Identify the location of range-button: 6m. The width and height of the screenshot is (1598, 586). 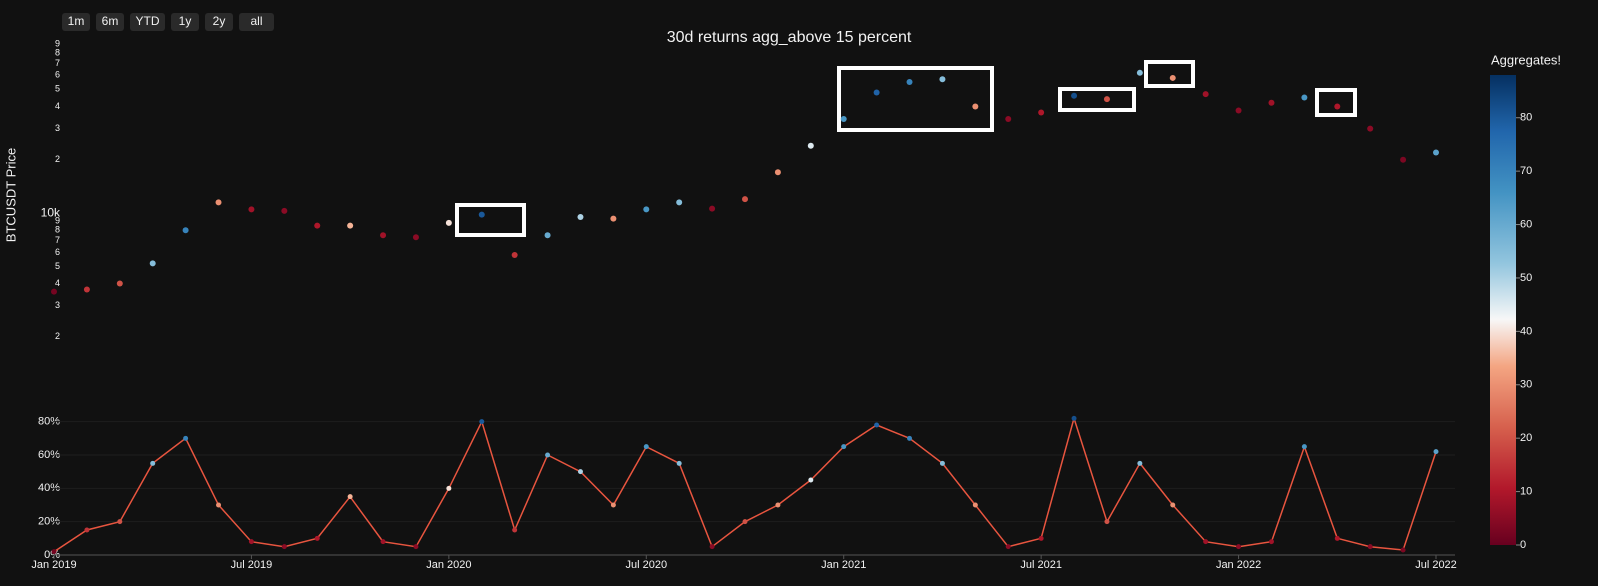
(110, 22).